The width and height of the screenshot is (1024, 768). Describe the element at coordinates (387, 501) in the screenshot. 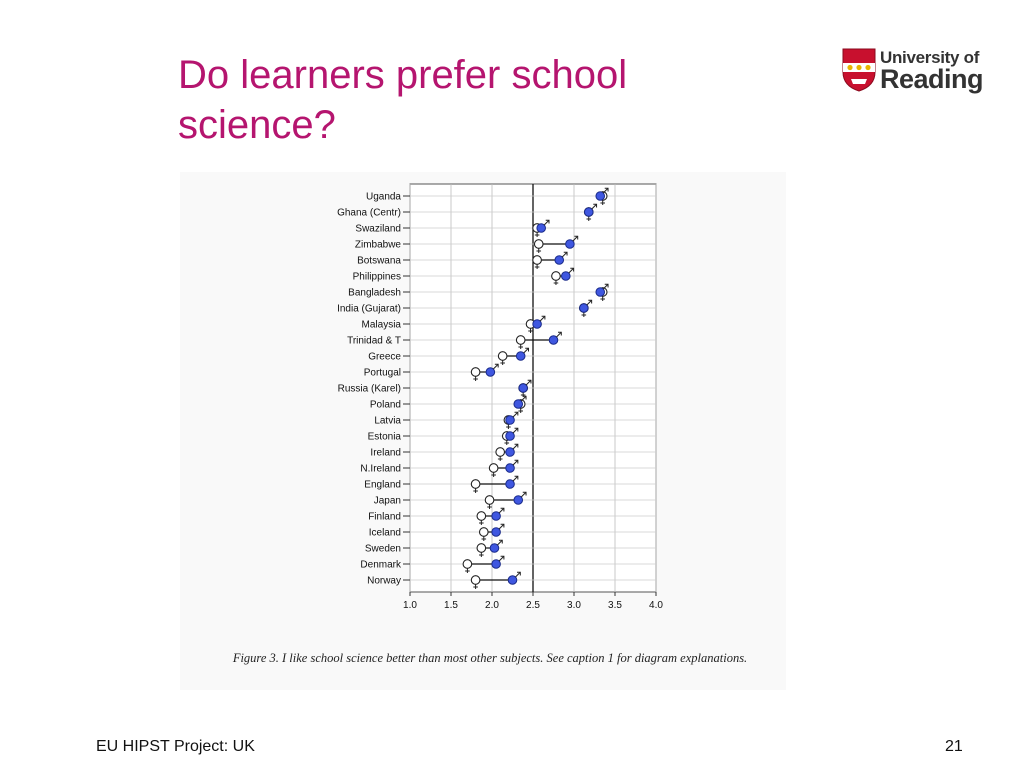

I see `category-label: Japan` at that location.